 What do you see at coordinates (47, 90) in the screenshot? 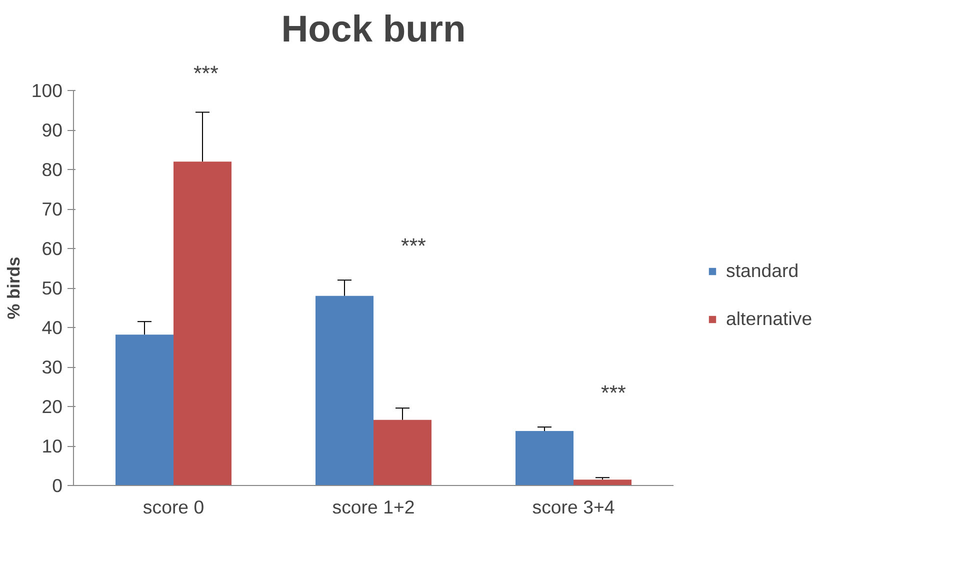
I see `y-tick-label: 100` at bounding box center [47, 90].